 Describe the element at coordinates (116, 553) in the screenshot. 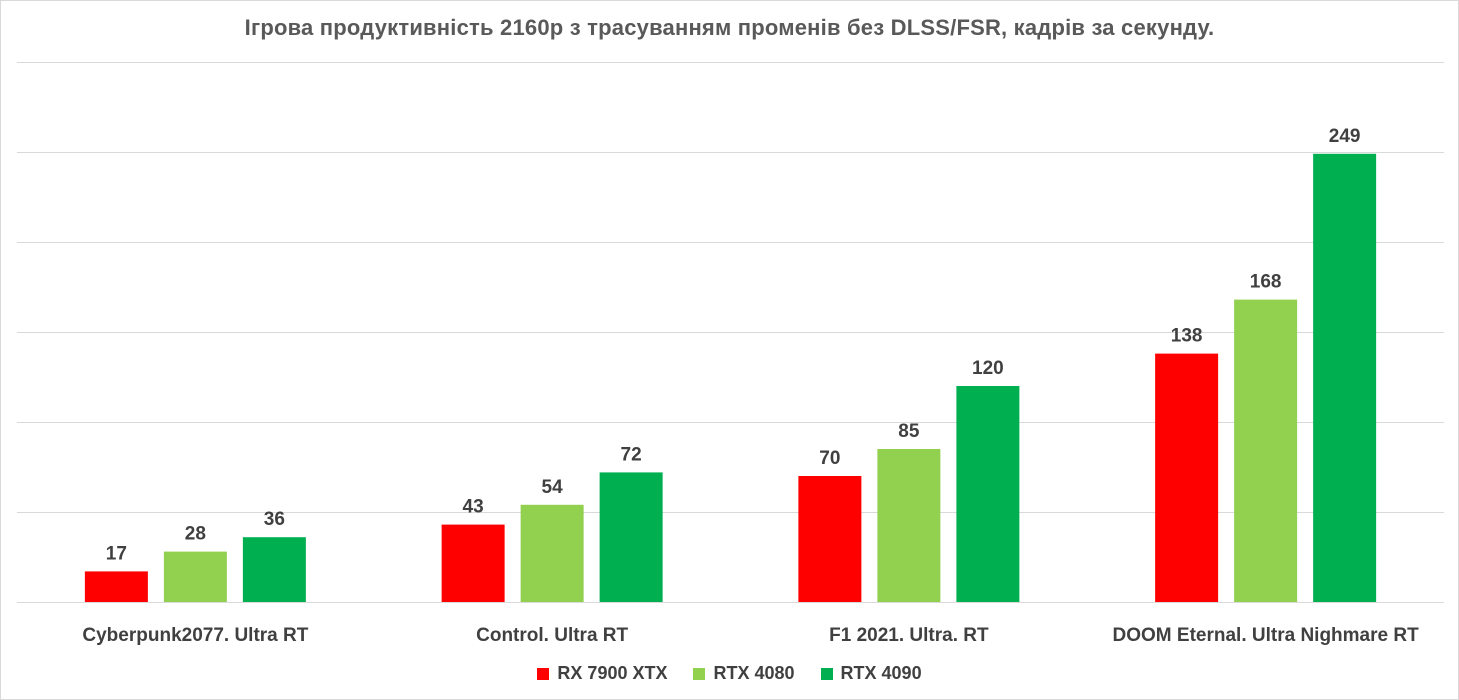

I see `bar-value-label: 17` at that location.